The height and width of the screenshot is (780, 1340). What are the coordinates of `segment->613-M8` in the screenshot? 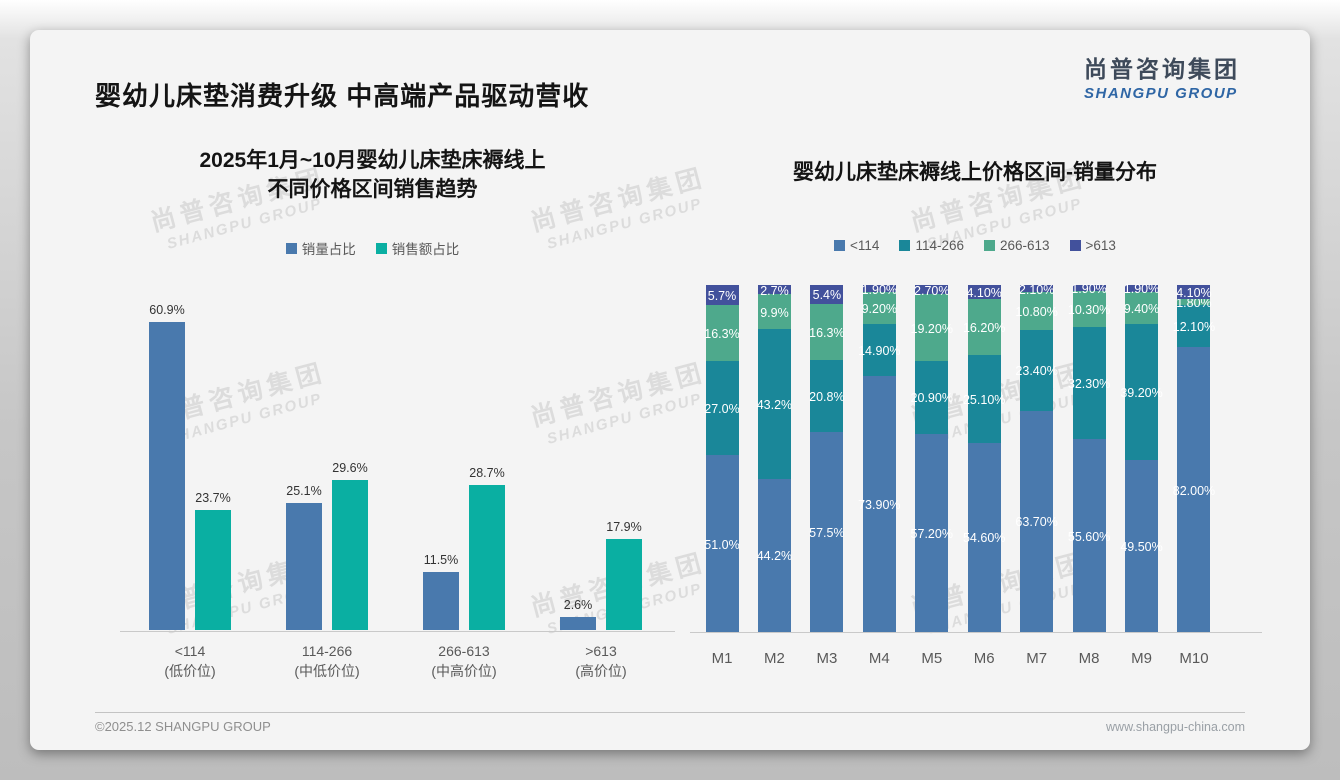 It's located at (1089, 288).